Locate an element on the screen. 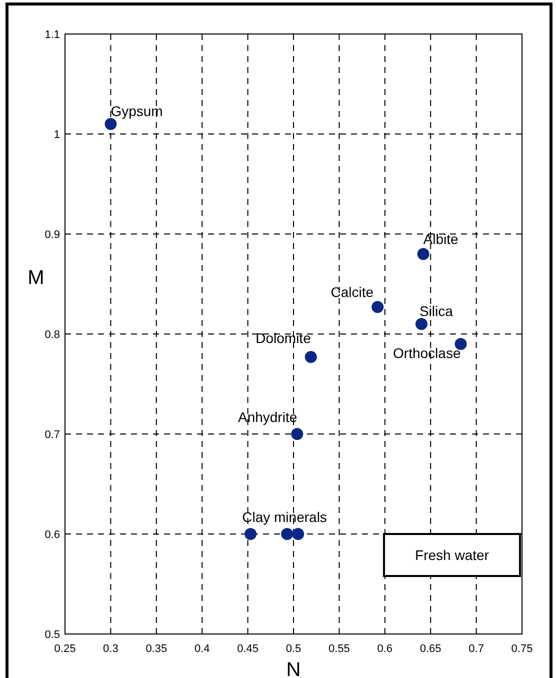 The width and height of the screenshot is (556, 678). annotation: Clay minerals is located at coordinates (284, 517).